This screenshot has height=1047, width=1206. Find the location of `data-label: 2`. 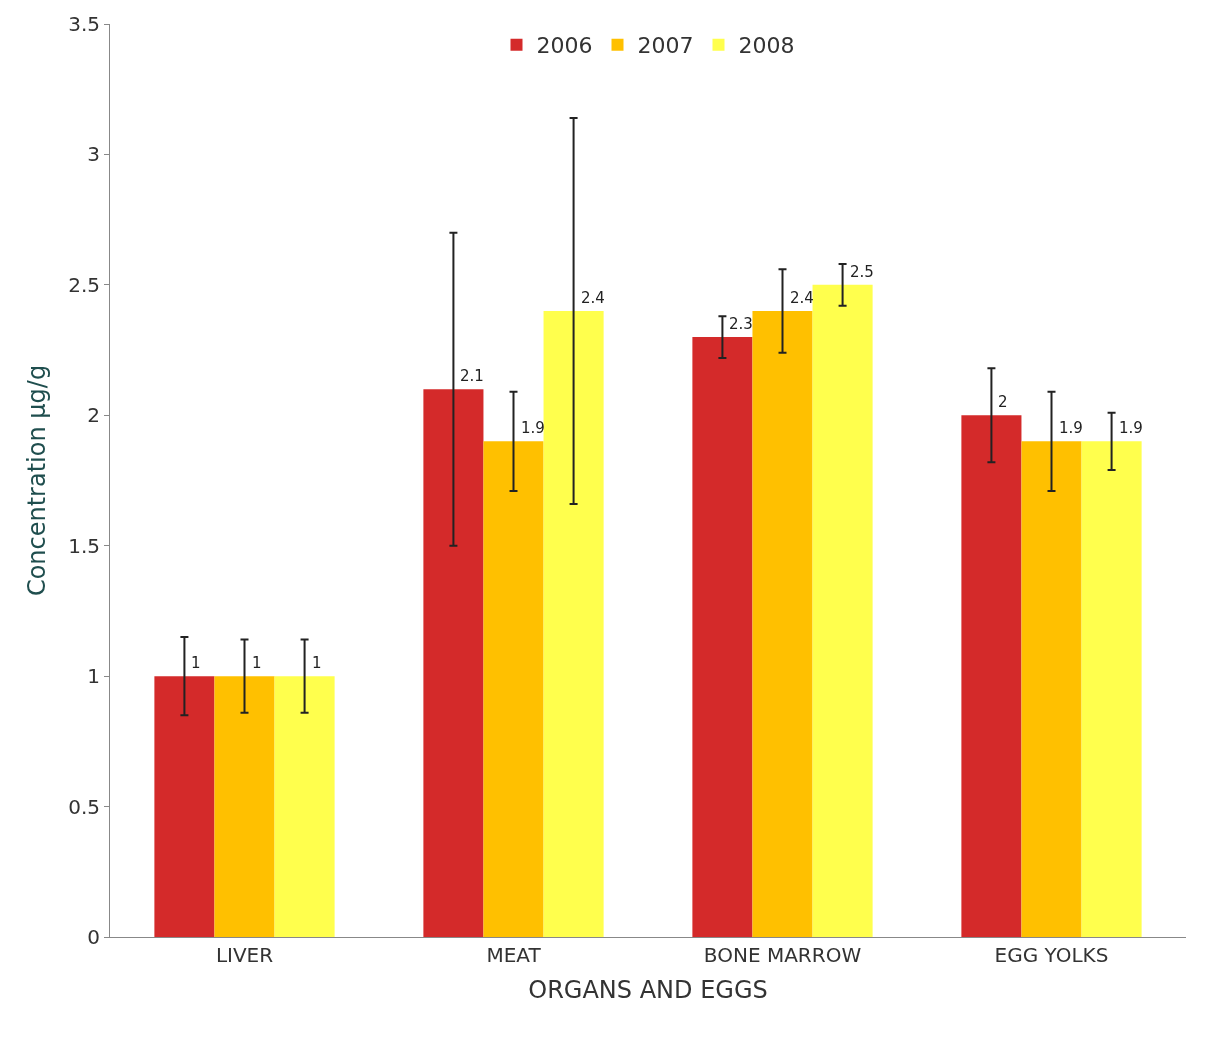

data-label: 2 is located at coordinates (1003, 402).